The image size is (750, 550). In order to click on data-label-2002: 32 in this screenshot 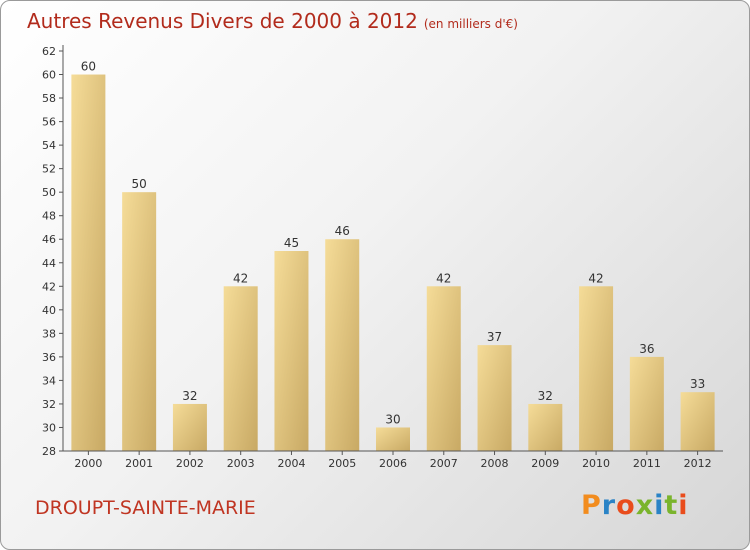, I will do `click(189, 396)`.